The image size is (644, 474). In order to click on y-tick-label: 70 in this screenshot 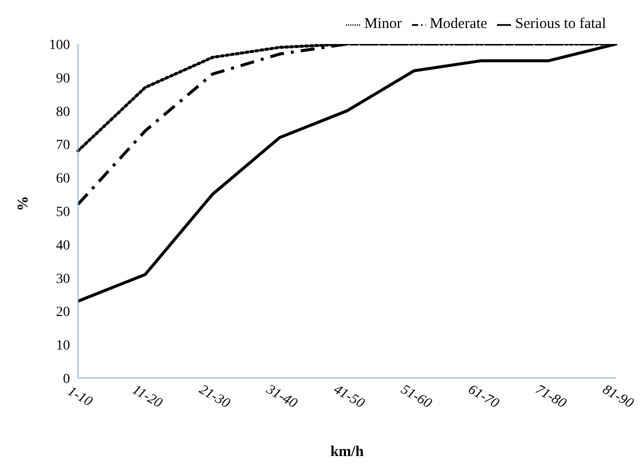, I will do `click(63, 146)`.